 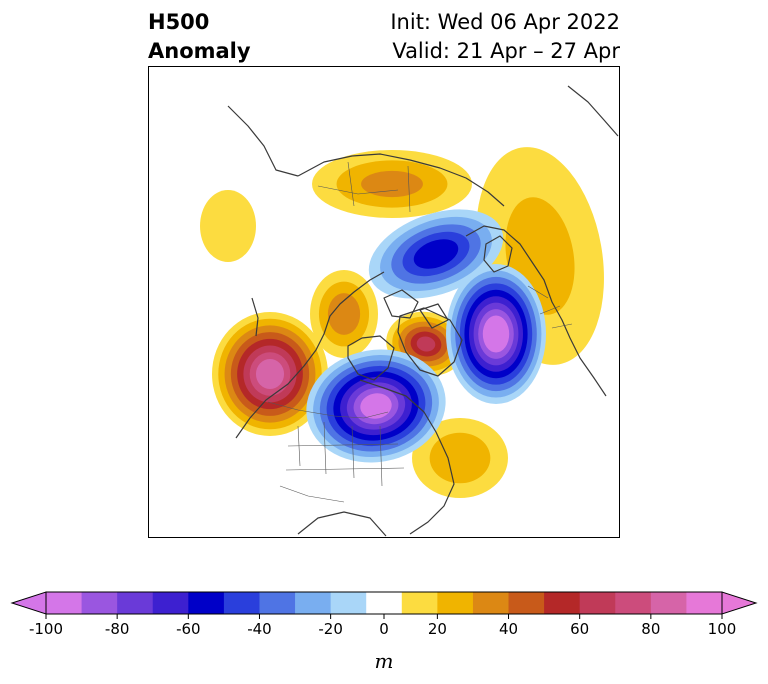 What do you see at coordinates (328, 410) in the screenshot?
I see `border-us-canada` at bounding box center [328, 410].